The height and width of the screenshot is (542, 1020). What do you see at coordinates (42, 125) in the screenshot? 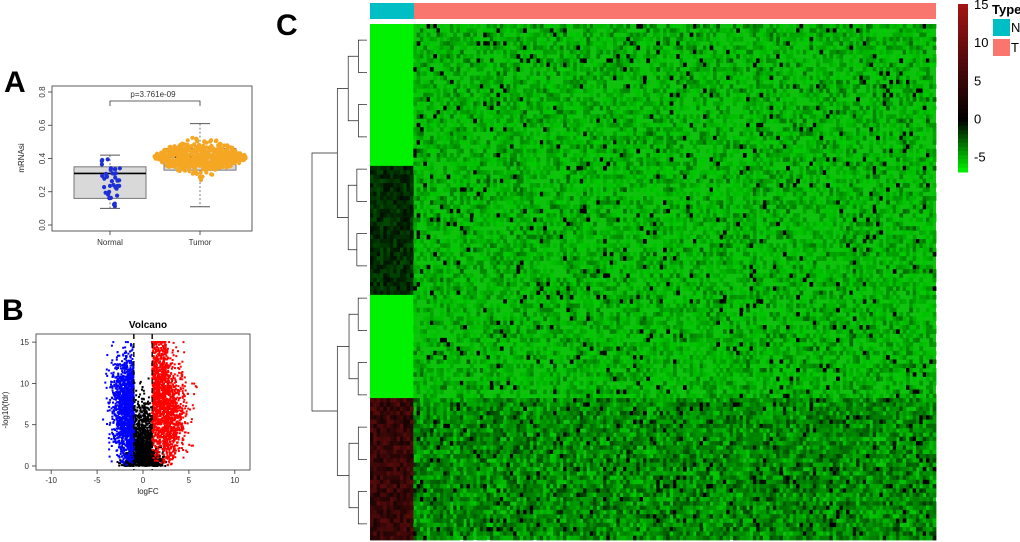
I see `y-tick-label: 0.6` at bounding box center [42, 125].